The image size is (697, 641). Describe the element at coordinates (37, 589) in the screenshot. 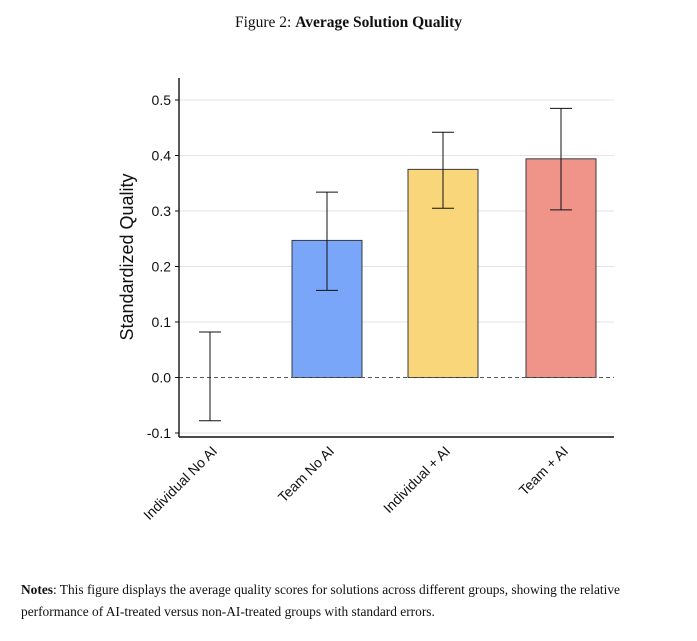

I see `notes-label: Notes` at that location.